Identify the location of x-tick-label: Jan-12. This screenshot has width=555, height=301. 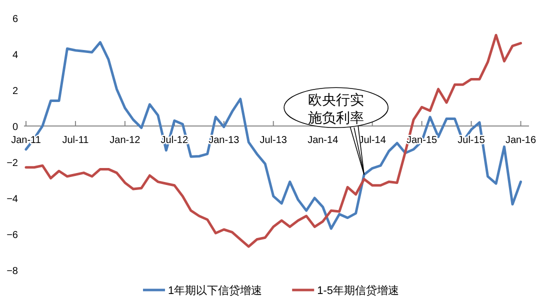
(125, 140).